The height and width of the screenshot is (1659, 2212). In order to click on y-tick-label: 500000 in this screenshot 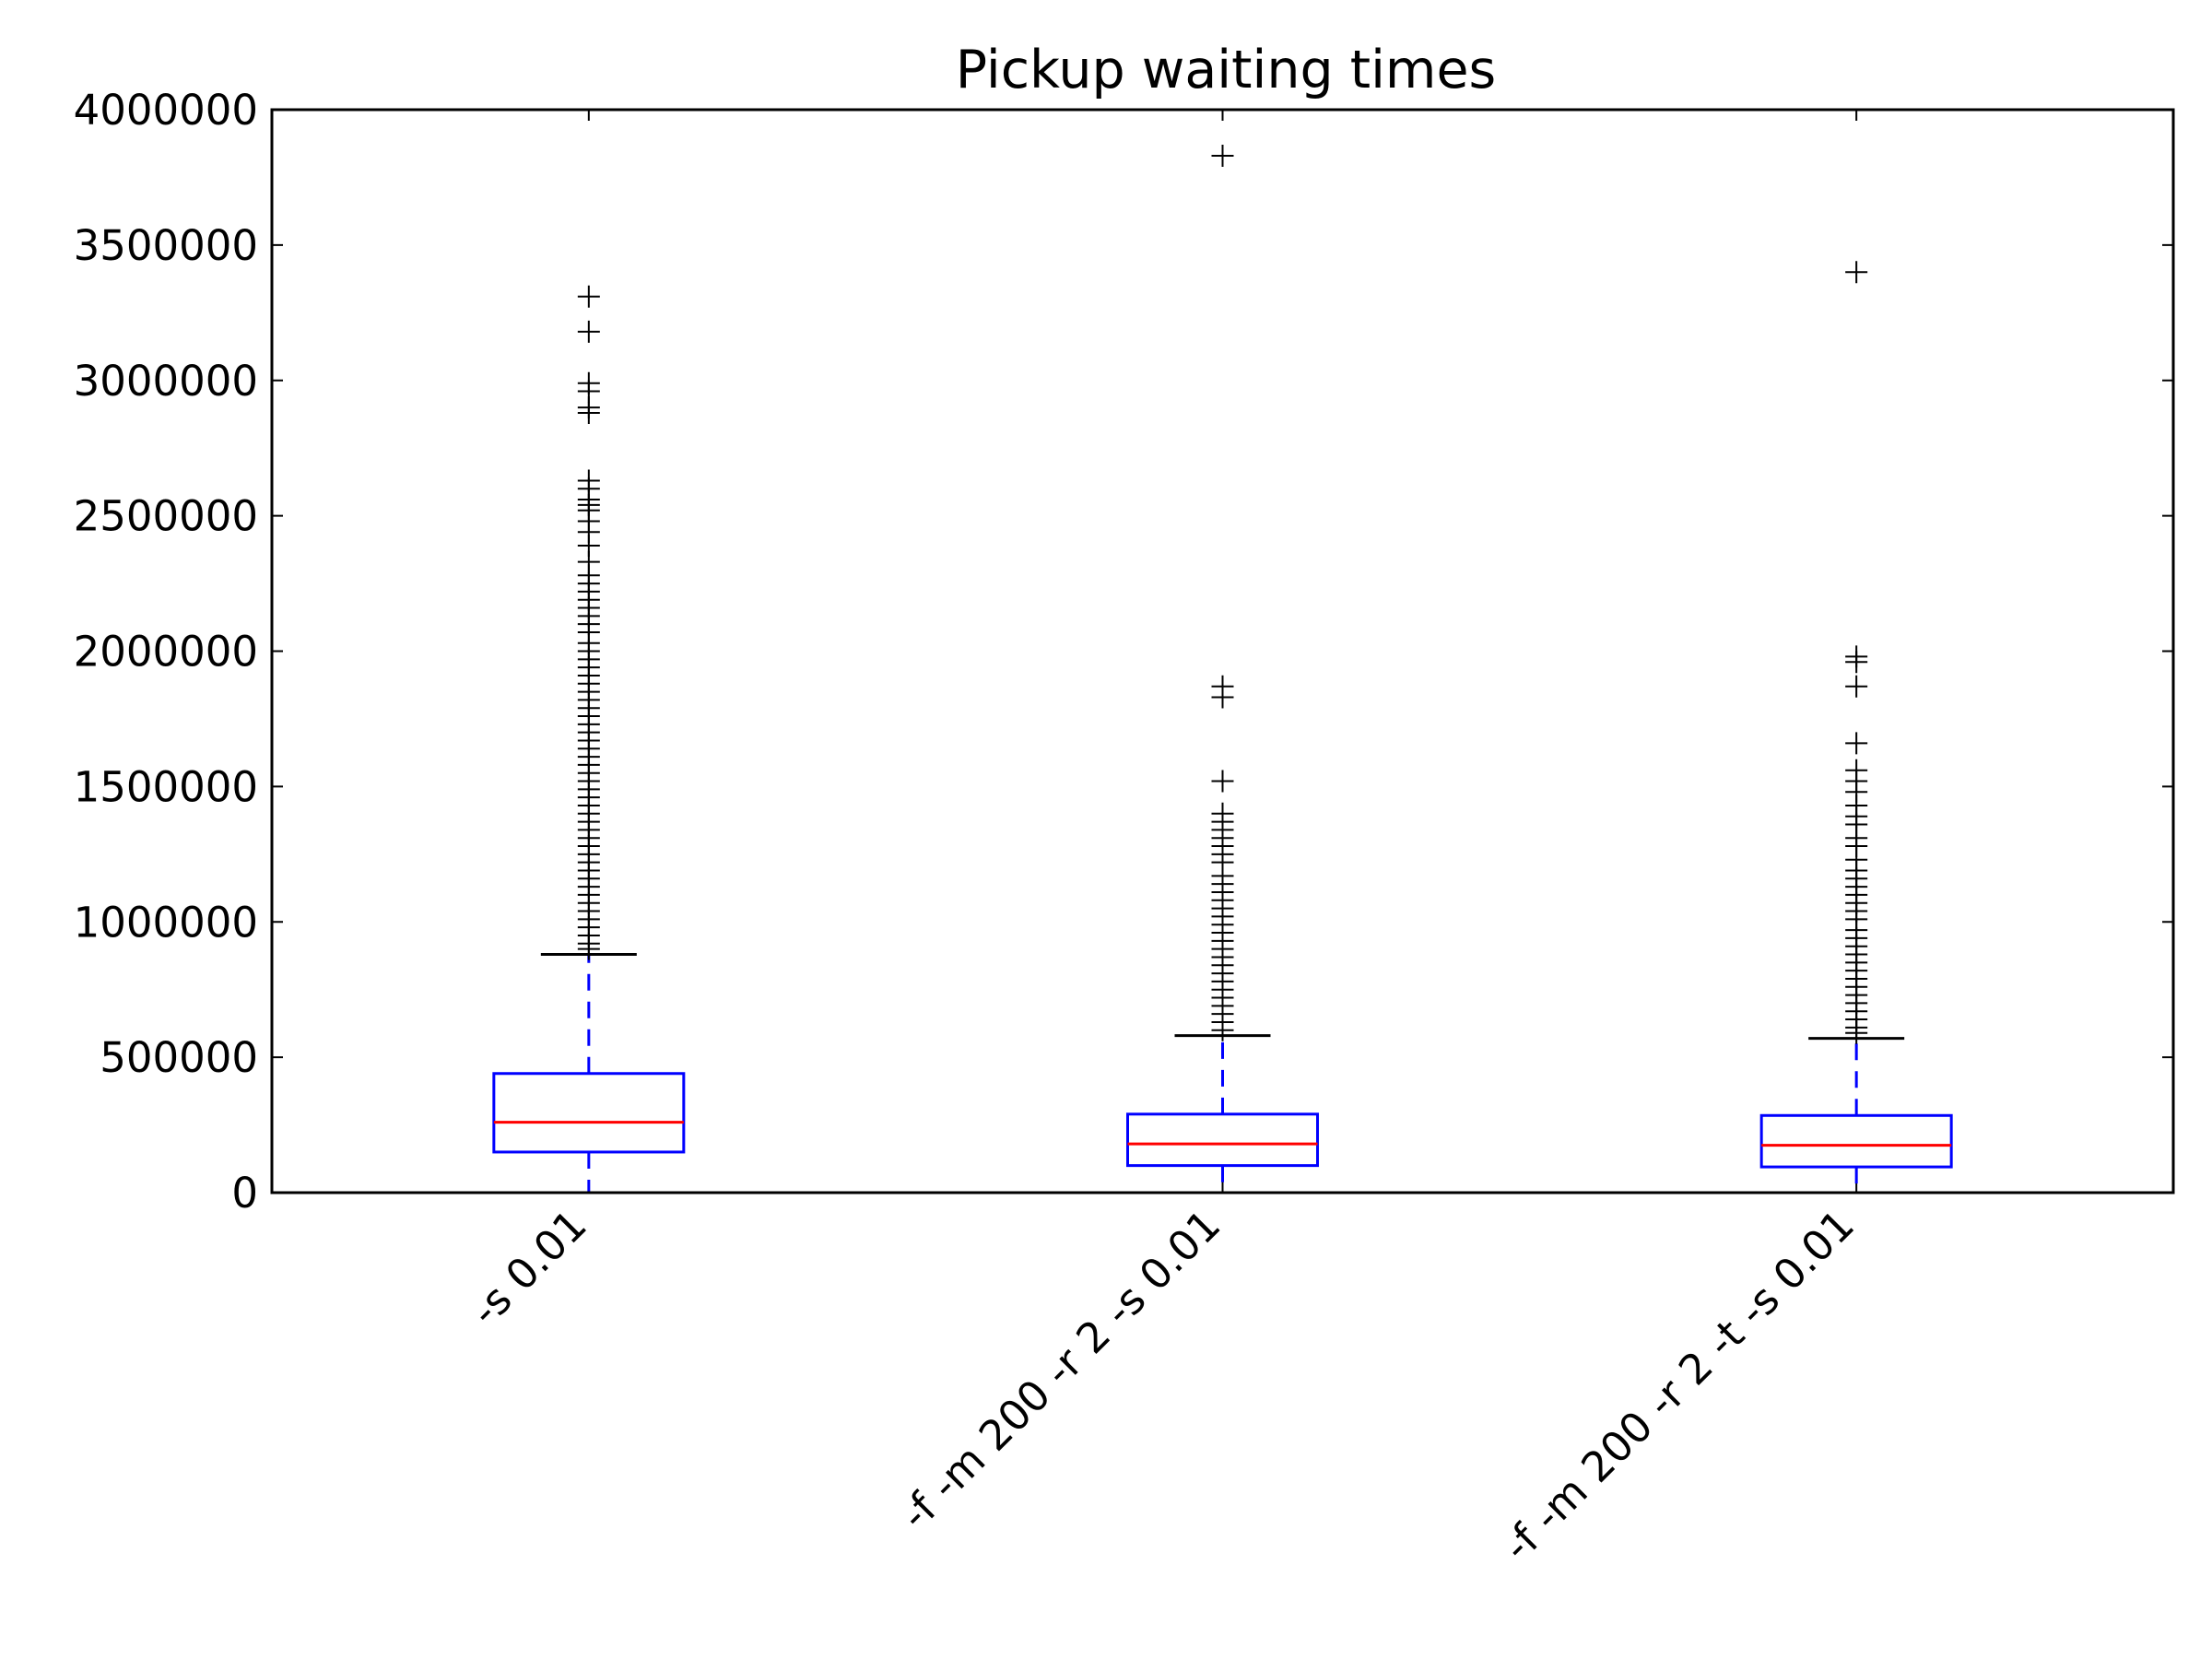, I will do `click(179, 1057)`.